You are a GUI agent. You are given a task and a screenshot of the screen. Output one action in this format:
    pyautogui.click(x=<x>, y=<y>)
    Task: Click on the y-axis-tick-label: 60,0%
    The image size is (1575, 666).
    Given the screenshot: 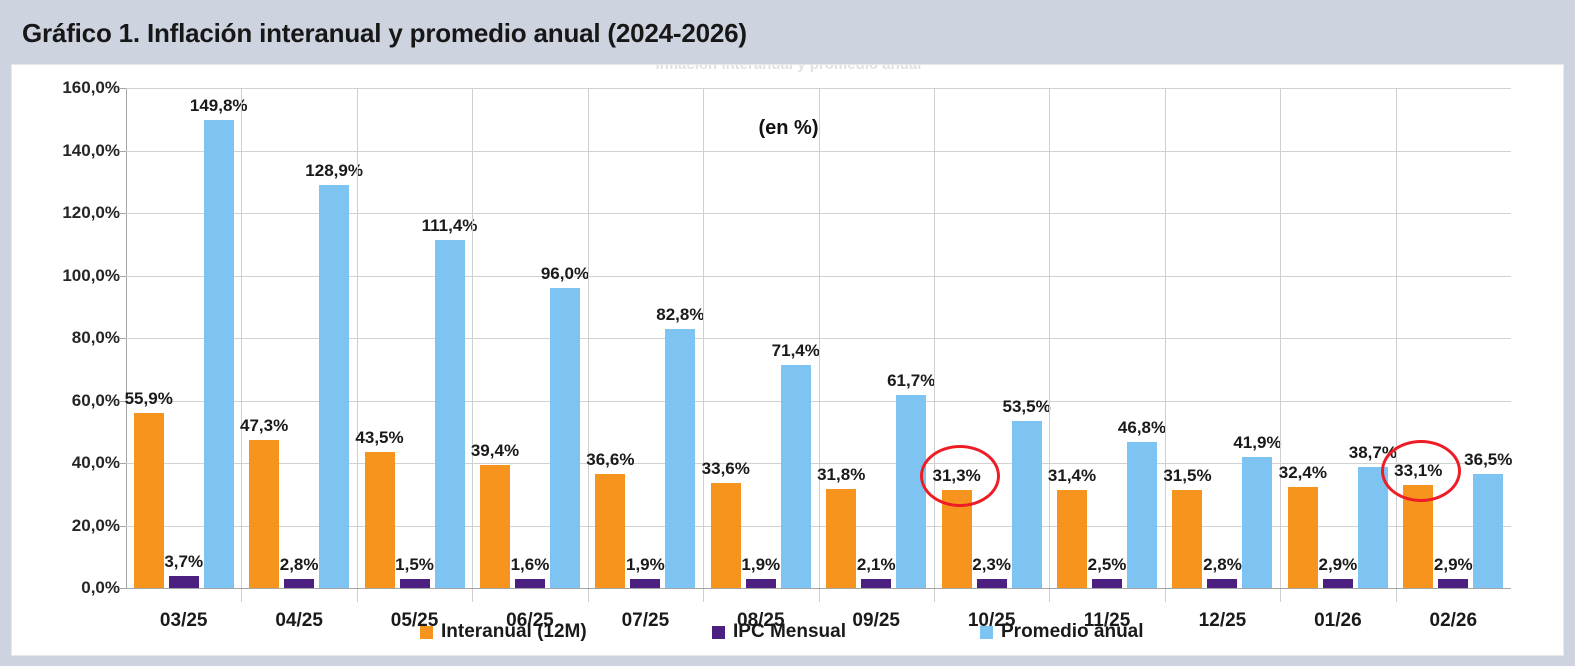 What is the action you would take?
    pyautogui.click(x=95, y=400)
    